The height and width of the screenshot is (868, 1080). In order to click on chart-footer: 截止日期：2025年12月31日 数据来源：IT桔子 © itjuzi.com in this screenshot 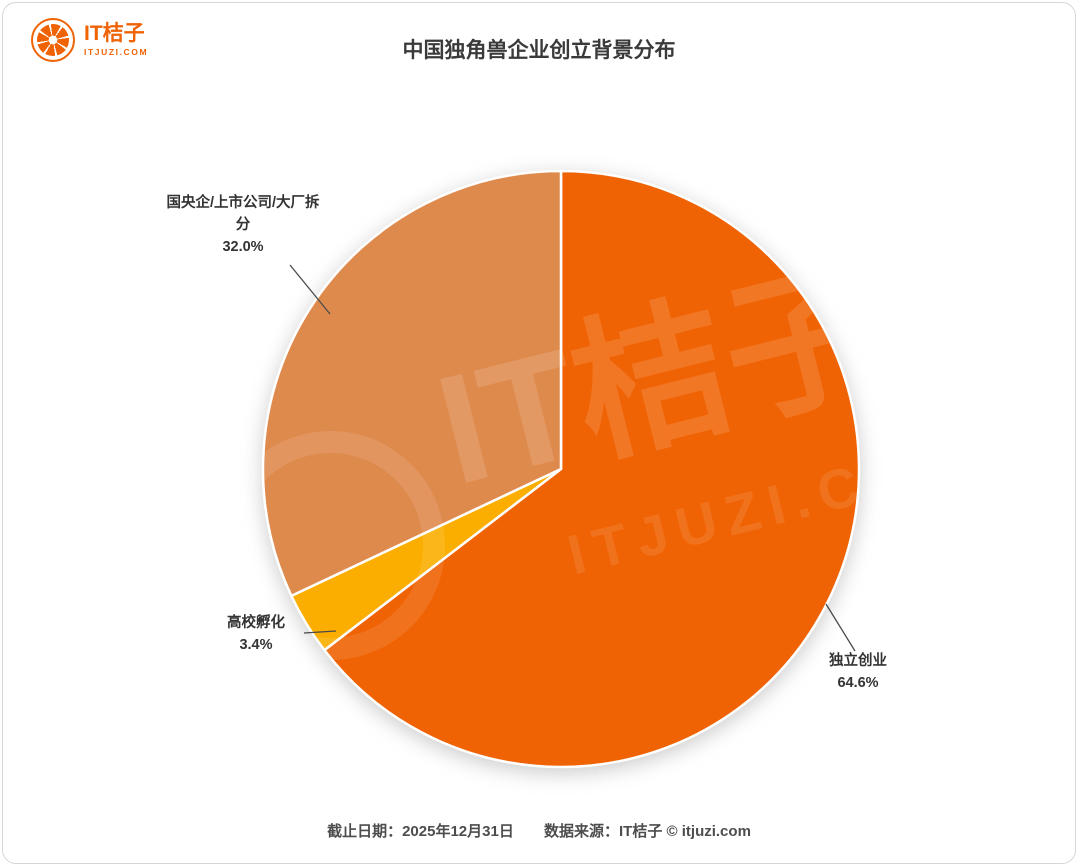, I will do `click(539, 830)`.